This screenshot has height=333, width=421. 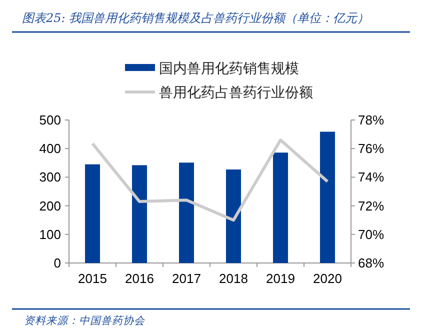 I want to click on y2-tick-label: 76%, so click(x=371, y=148).